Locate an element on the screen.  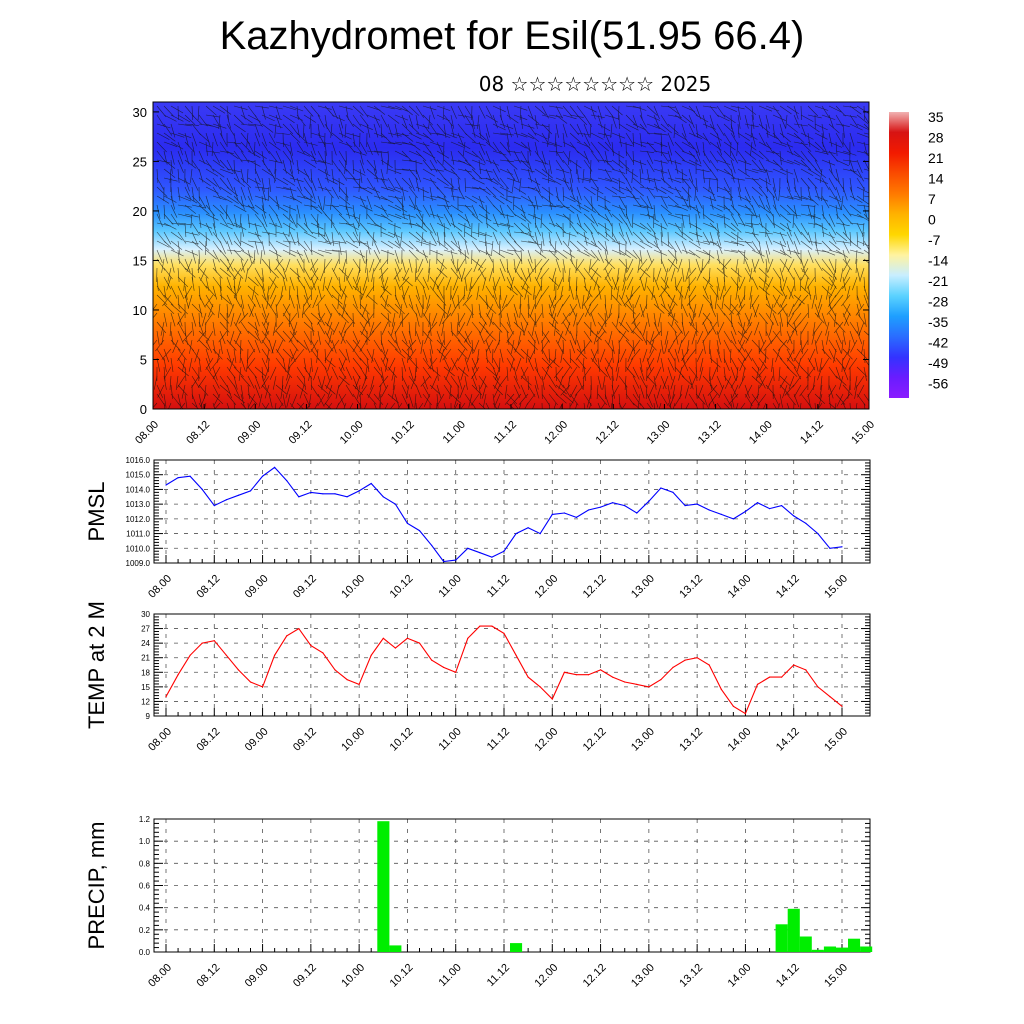
y-tick-label: 12 is located at coordinates (145, 701).